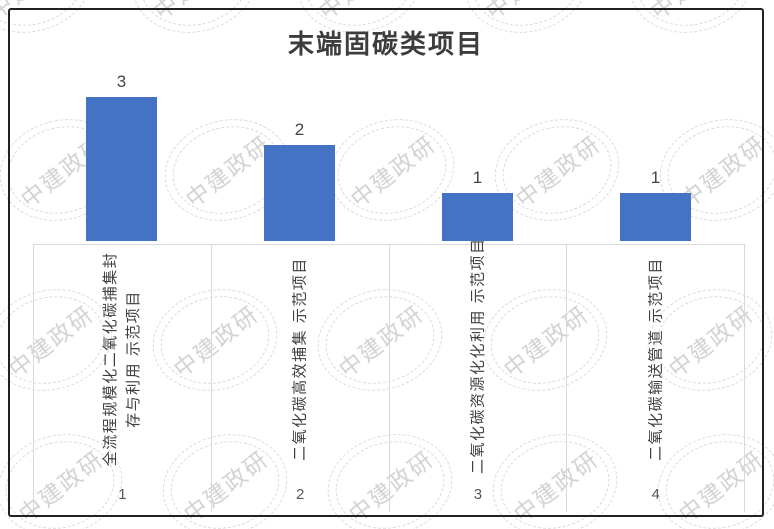 The height and width of the screenshot is (529, 774). I want to click on category-index-label: 3, so click(478, 494).